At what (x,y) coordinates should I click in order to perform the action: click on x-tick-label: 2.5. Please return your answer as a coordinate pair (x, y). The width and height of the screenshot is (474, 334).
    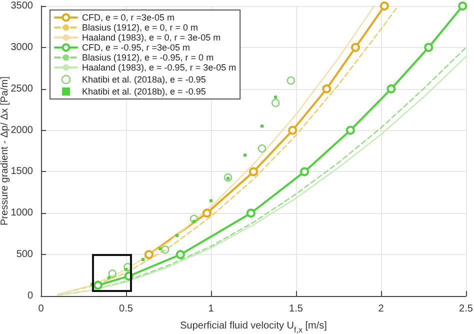
    Looking at the image, I should click on (466, 309).